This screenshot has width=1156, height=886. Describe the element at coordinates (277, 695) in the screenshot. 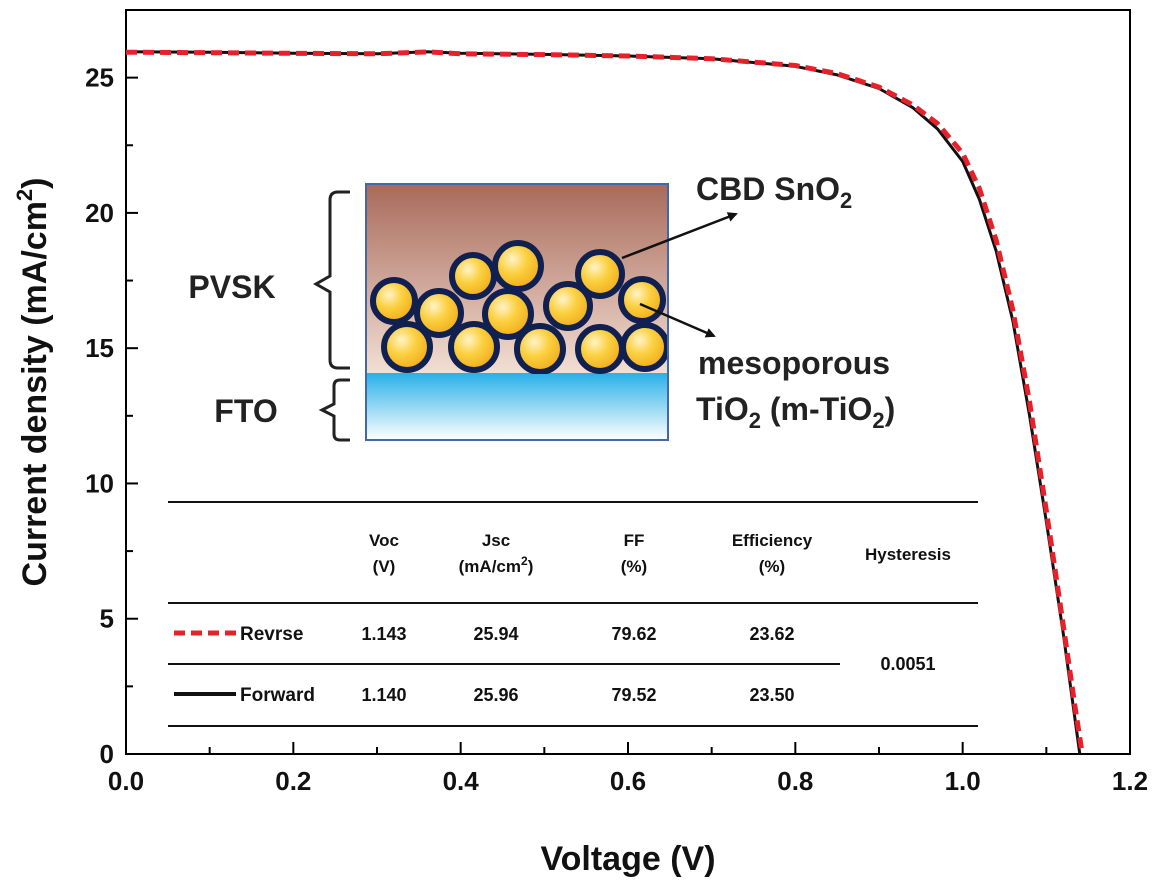

I see `legend-label-forward: Forward` at that location.